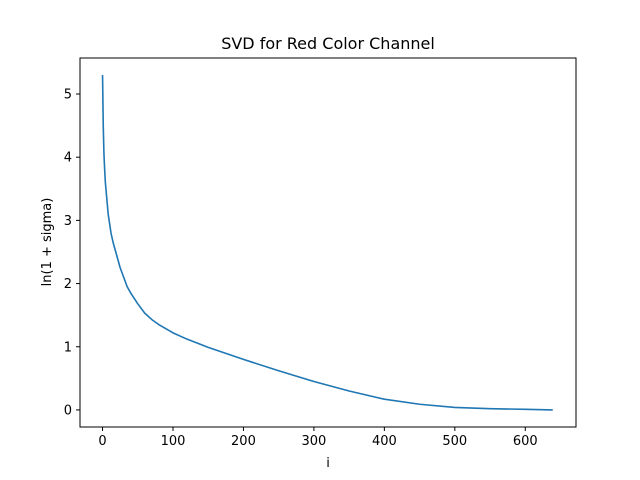  I want to click on x-tick-label: 200, so click(243, 441).